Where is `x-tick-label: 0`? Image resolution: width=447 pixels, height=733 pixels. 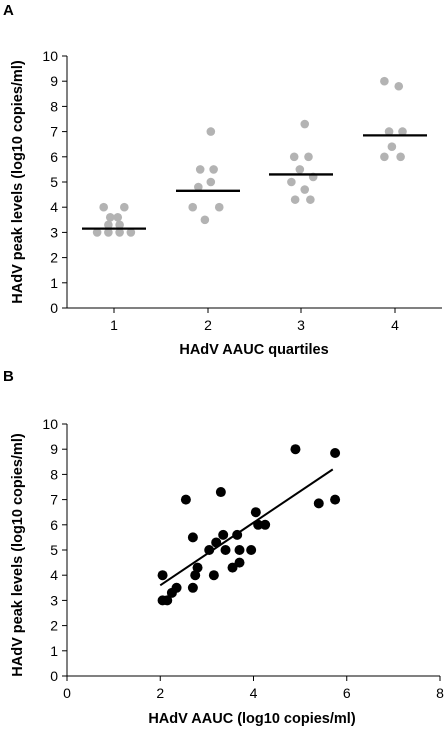
x-tick-label: 0 is located at coordinates (67, 693).